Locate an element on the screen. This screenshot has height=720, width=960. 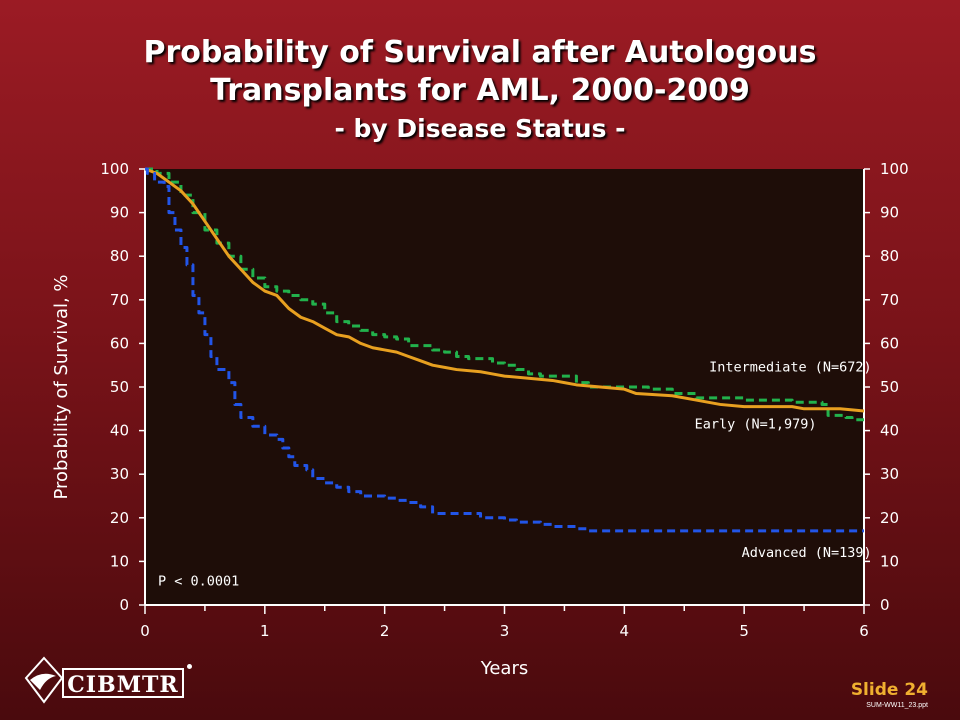
y-tick-label-right: 10 is located at coordinates (889, 561).